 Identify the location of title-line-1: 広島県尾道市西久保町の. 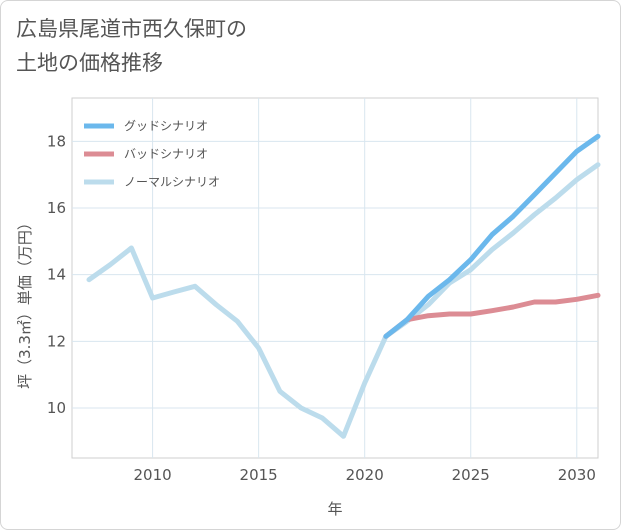
(131, 29).